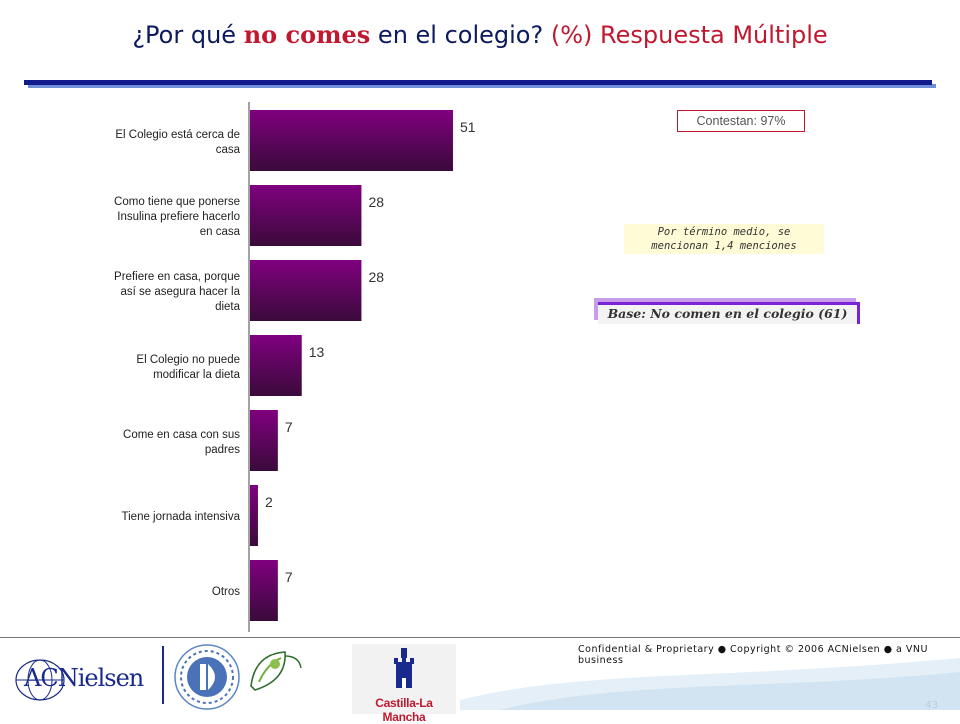 This screenshot has width=960, height=724. What do you see at coordinates (276, 671) in the screenshot?
I see `leaf-icon` at bounding box center [276, 671].